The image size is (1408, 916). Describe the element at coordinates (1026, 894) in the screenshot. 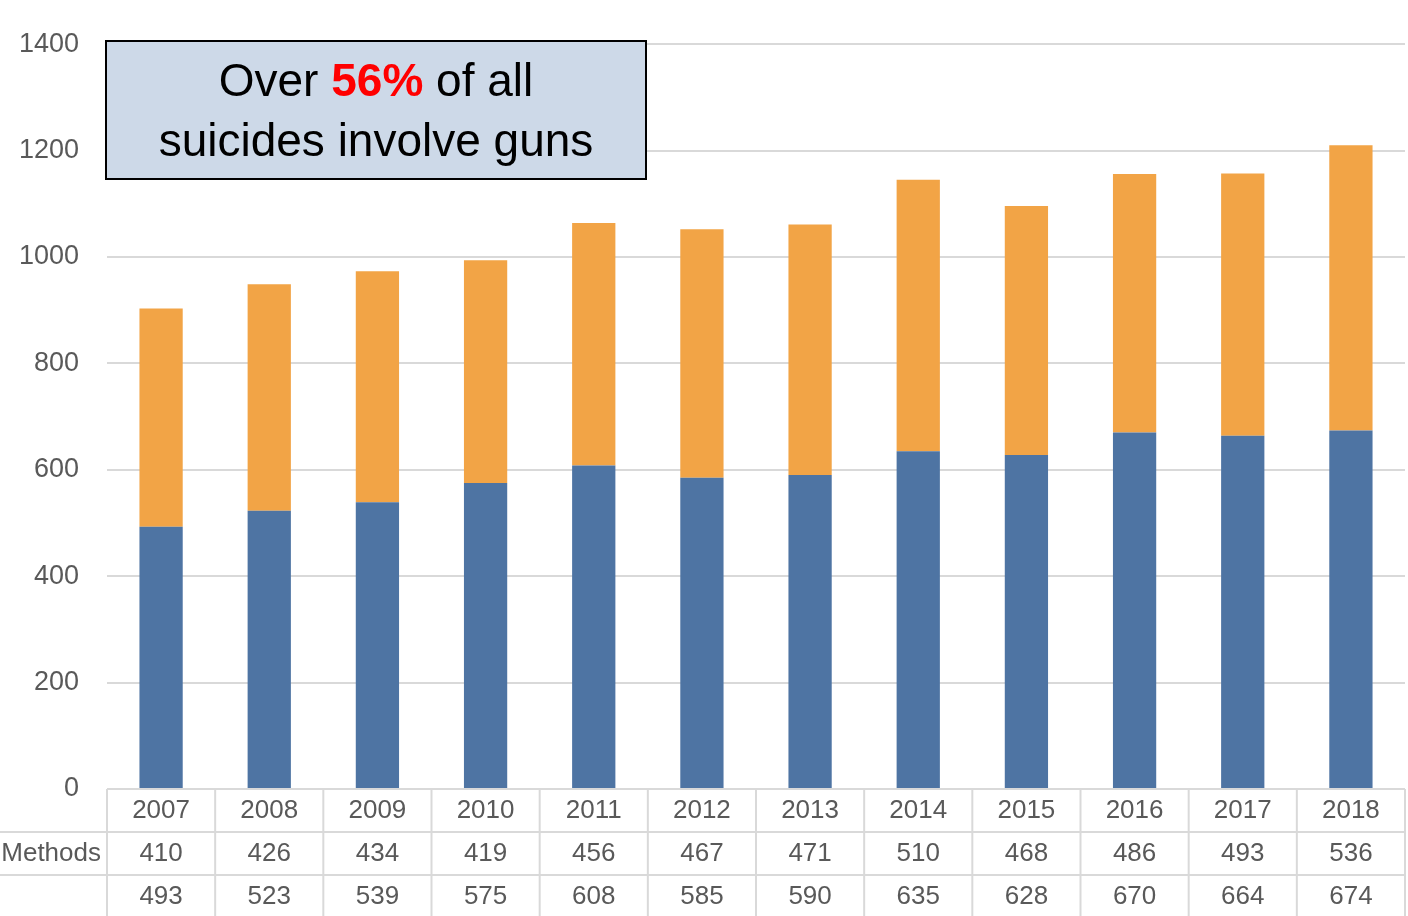

I see `data-label: 628` at that location.